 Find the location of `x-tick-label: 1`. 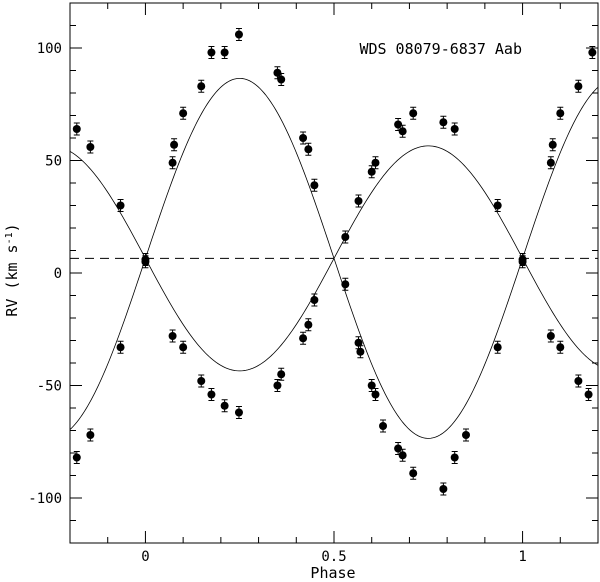

x-tick-label: 1 is located at coordinates (522, 557).